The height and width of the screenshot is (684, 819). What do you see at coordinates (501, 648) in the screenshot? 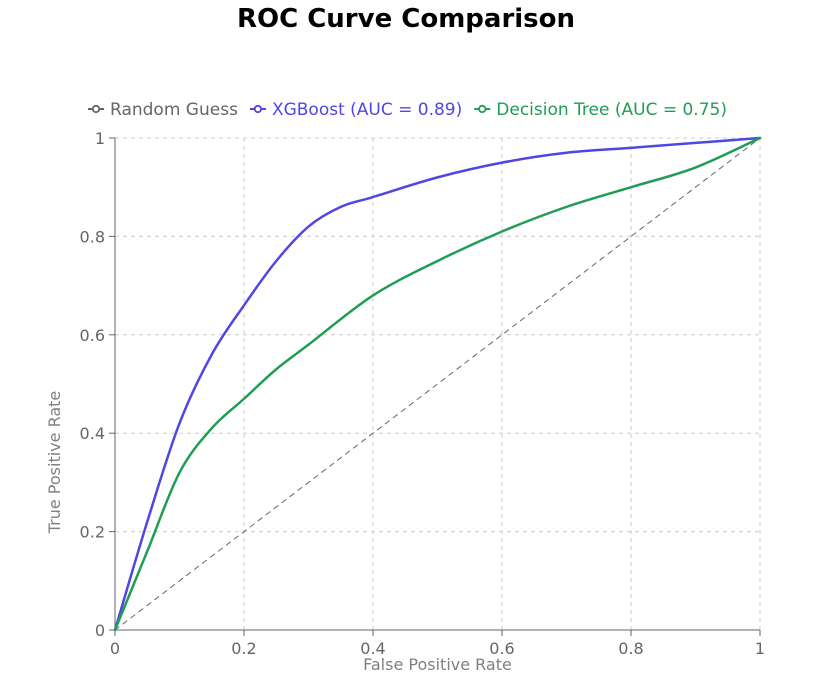
I see `x-tick-label: 0.6` at bounding box center [501, 648].